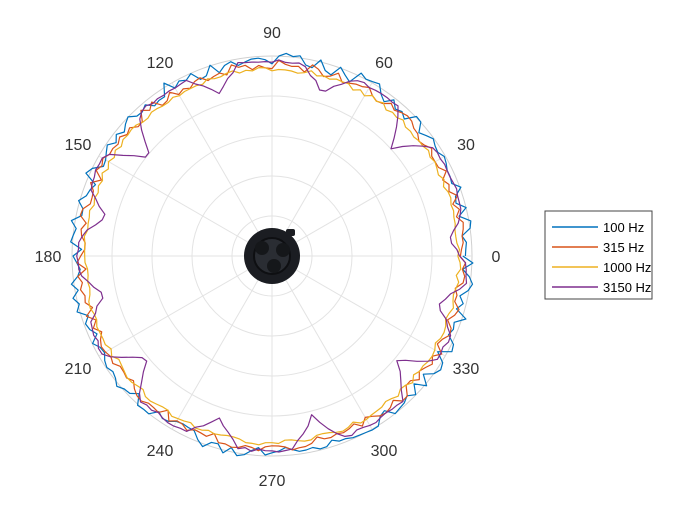 The image size is (674, 514). Describe the element at coordinates (48, 257) in the screenshot. I see `angle-tick-label: 180` at that location.